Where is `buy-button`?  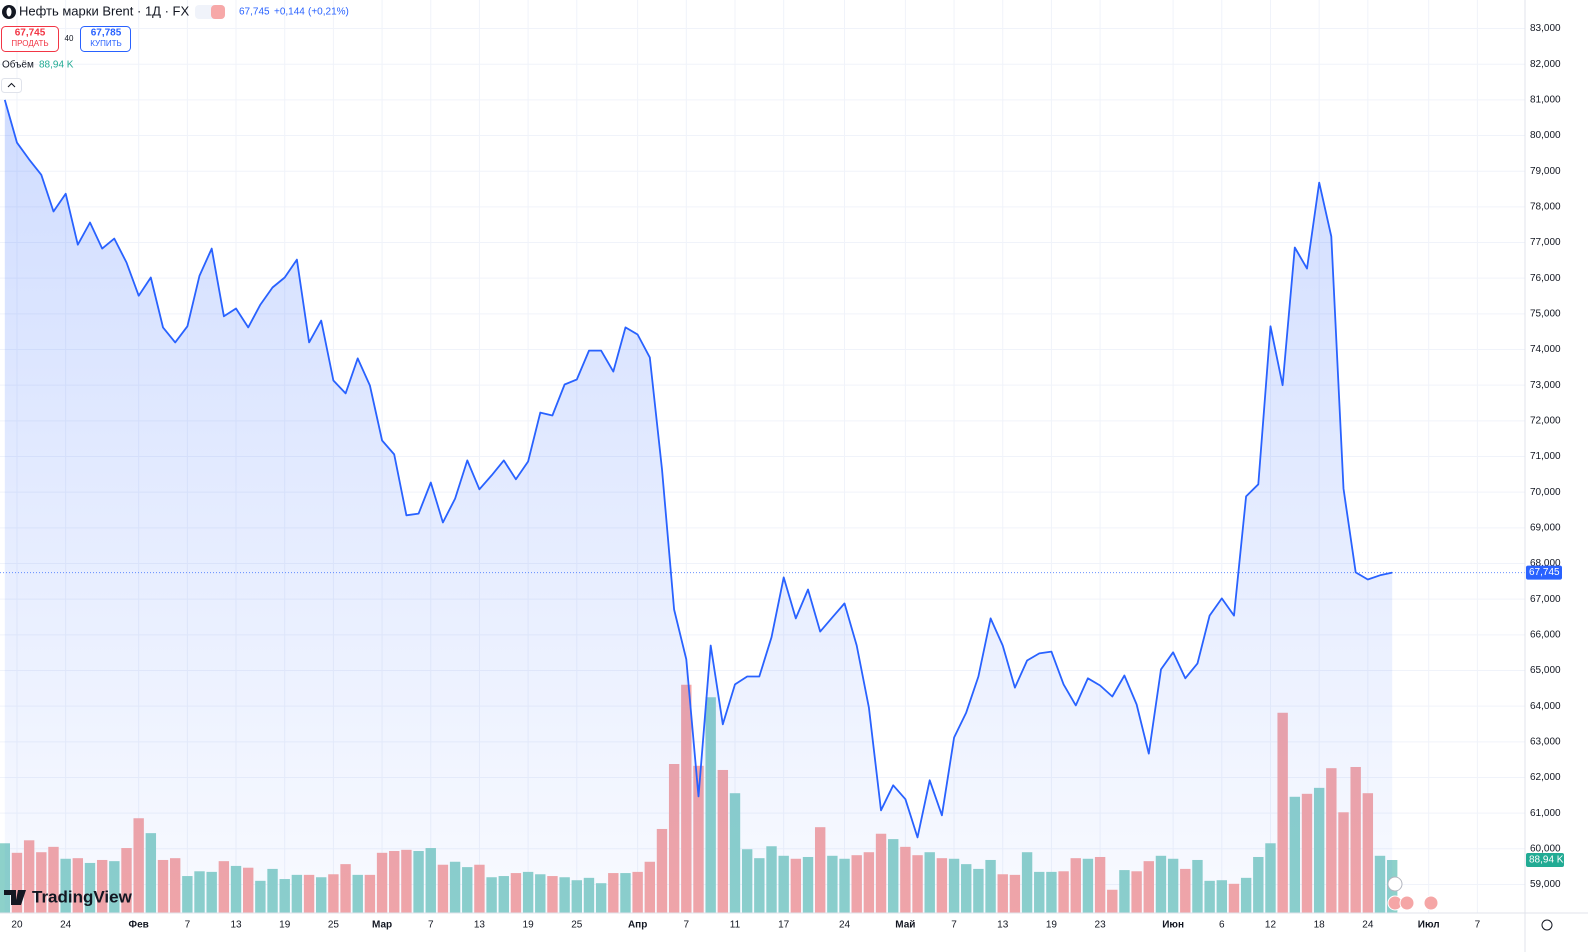
buy-button is located at coordinates (105, 39).